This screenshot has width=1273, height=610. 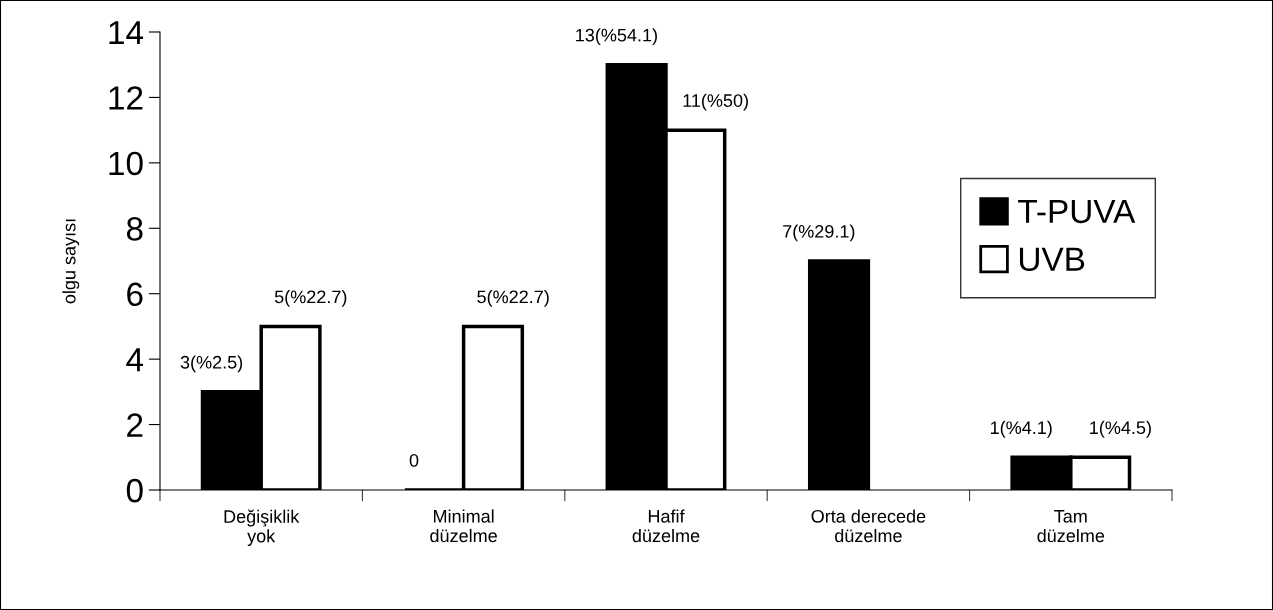 I want to click on y-tick-label: 10, so click(x=126, y=163).